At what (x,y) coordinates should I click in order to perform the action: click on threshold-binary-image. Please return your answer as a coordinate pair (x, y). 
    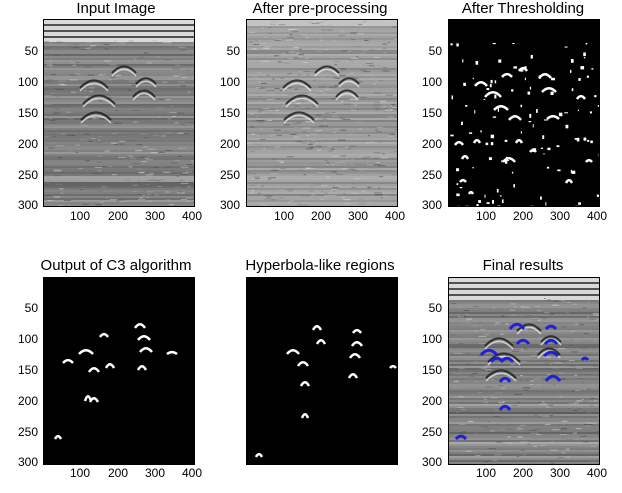
    Looking at the image, I should click on (524, 113).